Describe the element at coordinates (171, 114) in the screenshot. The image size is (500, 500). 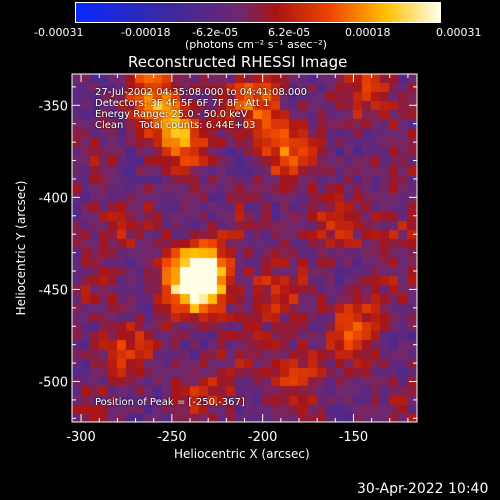
I see `annotation-energy: Energy Range: 25.0 - 50.0 keV` at that location.